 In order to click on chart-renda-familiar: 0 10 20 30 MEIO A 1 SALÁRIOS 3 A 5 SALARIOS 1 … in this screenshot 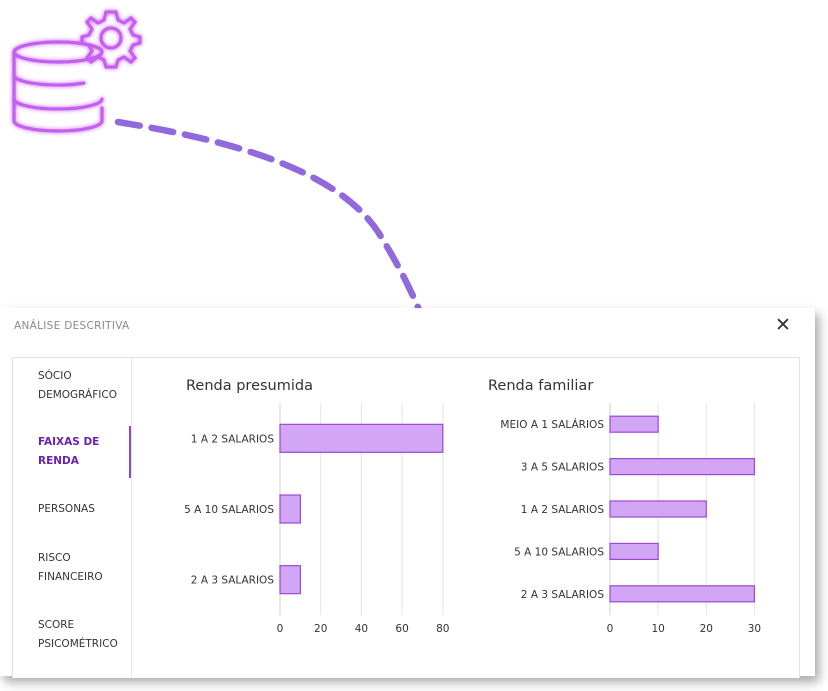, I will do `click(630, 519)`.